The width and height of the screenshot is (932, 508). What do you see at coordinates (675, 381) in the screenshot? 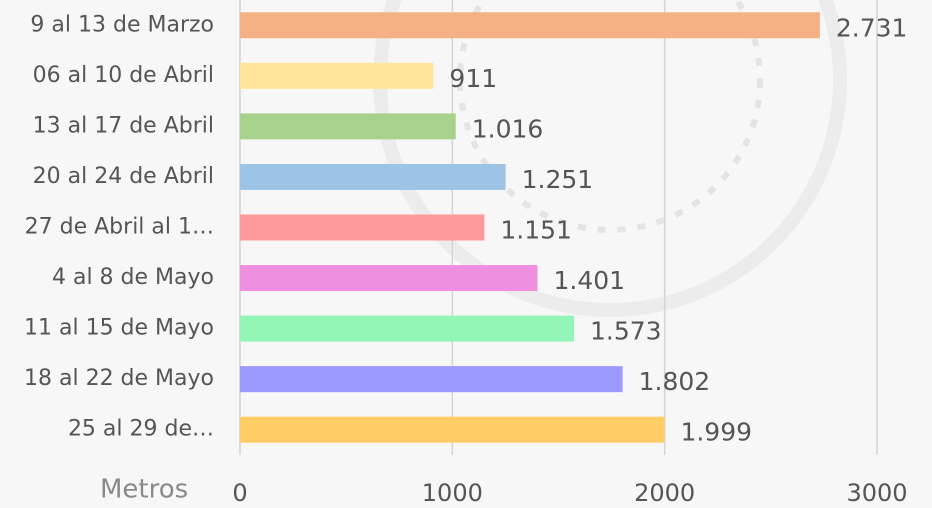
I see `value-label: 1.802` at bounding box center [675, 381].